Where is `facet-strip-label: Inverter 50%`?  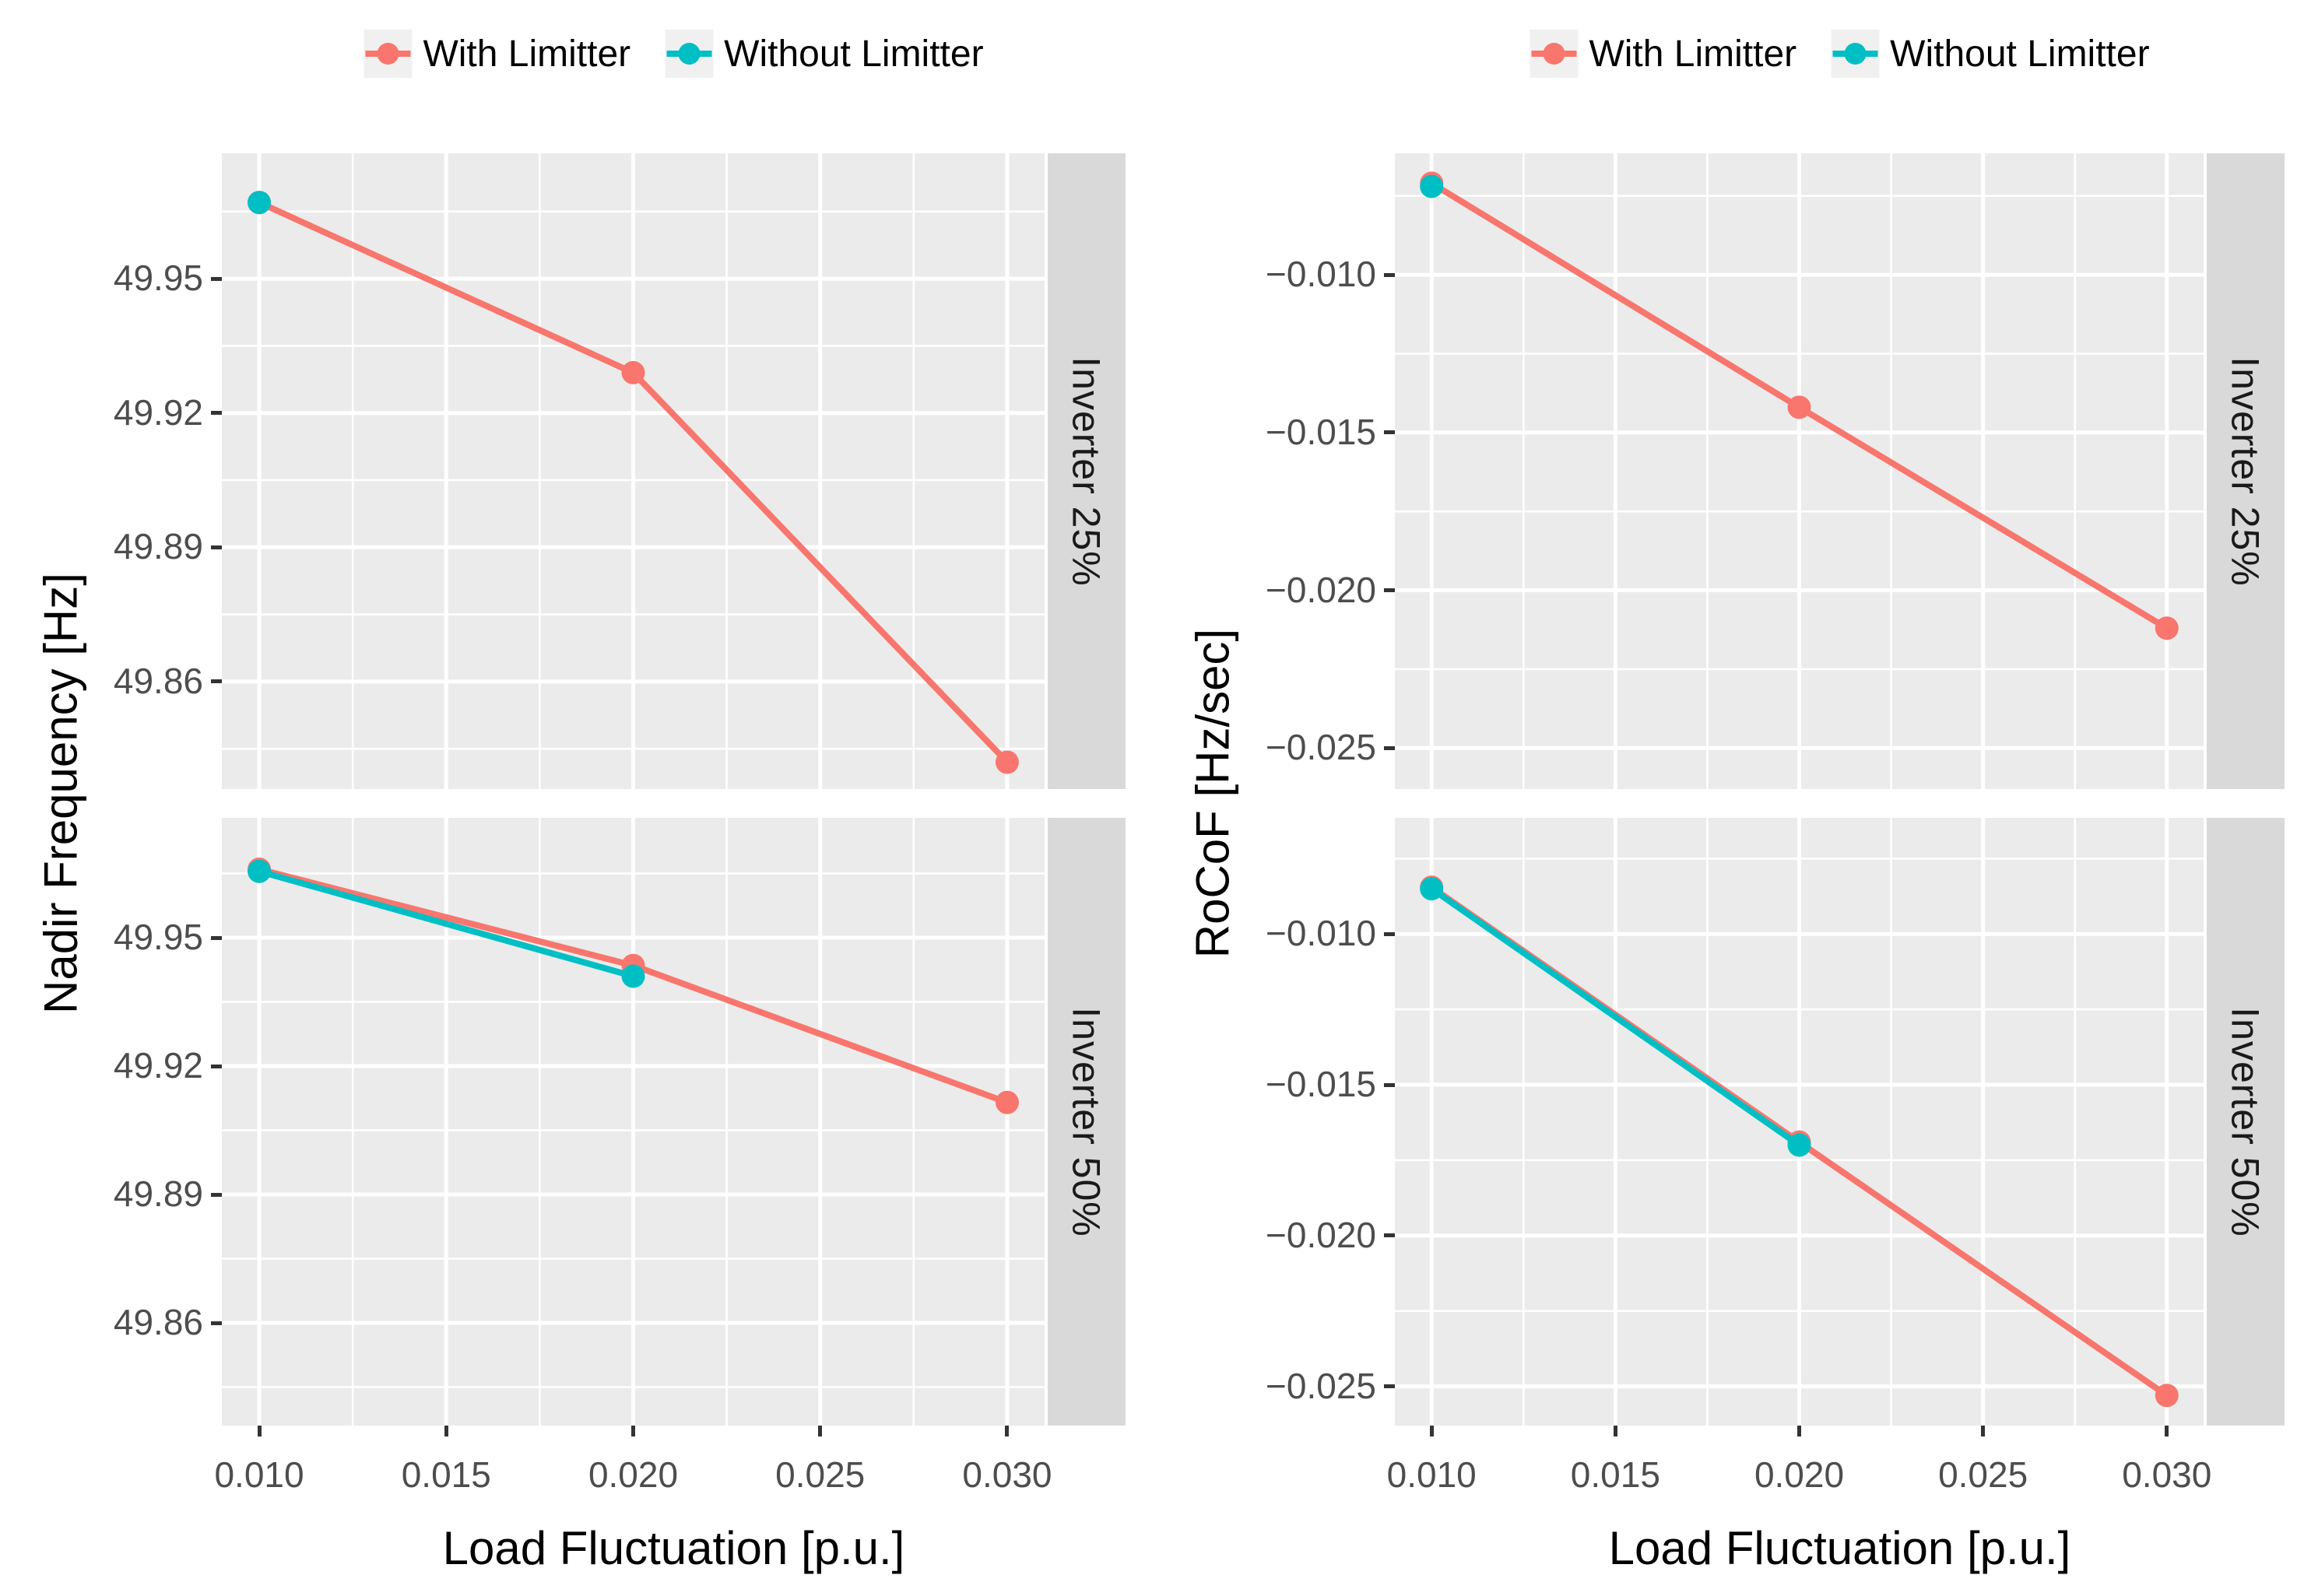 facet-strip-label: Inverter 50% is located at coordinates (2246, 1122).